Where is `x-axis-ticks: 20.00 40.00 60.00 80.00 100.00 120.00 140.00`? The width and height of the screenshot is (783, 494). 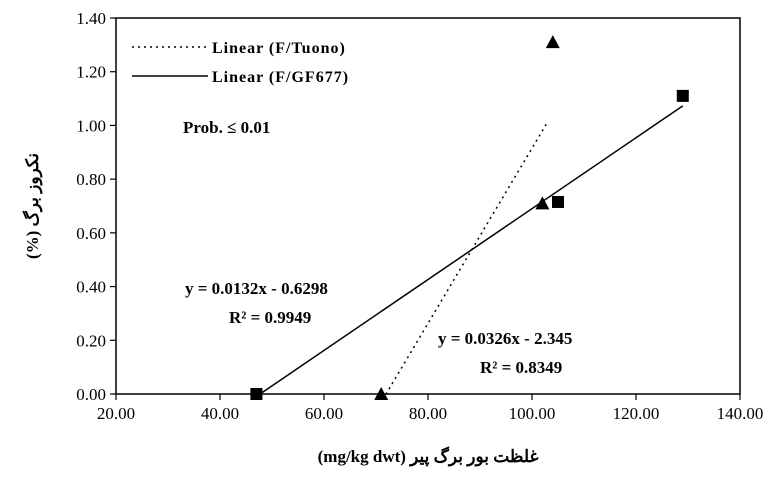 x-axis-ticks: 20.00 40.00 60.00 80.00 100.00 120.00 140.00 is located at coordinates (430, 408).